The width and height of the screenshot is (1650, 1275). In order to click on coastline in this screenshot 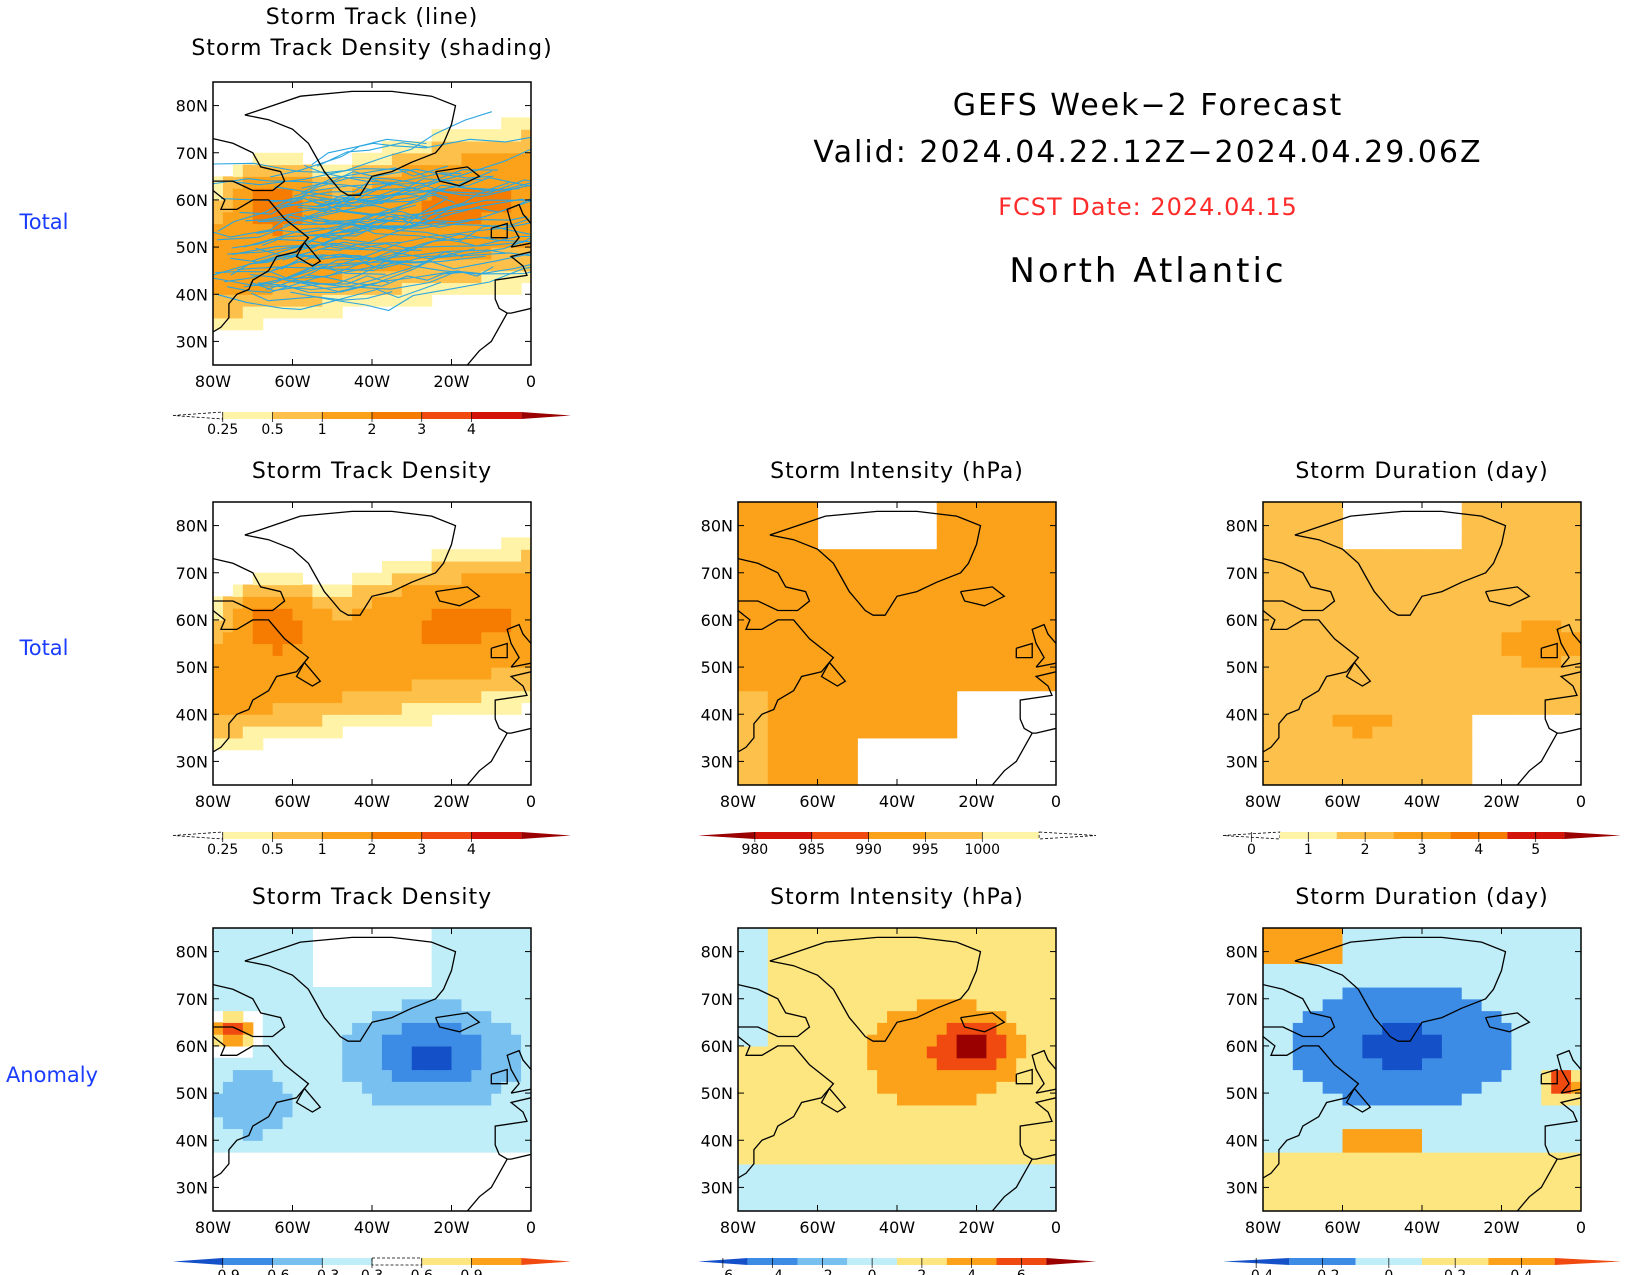, I will do `click(1012, 758)`.